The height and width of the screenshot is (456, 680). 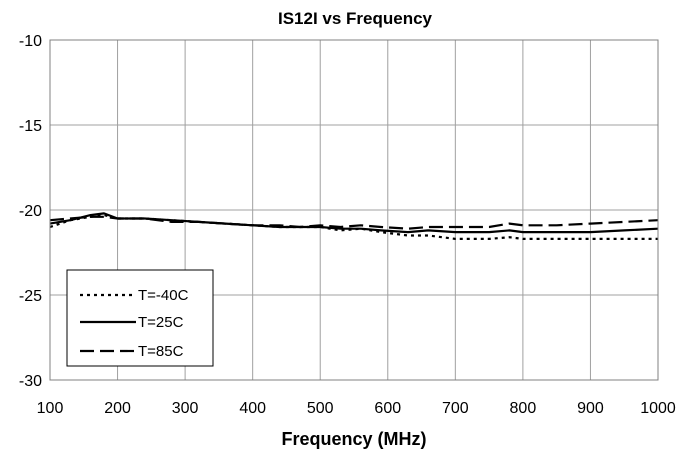 I want to click on y-tick-label: -30, so click(x=30, y=381).